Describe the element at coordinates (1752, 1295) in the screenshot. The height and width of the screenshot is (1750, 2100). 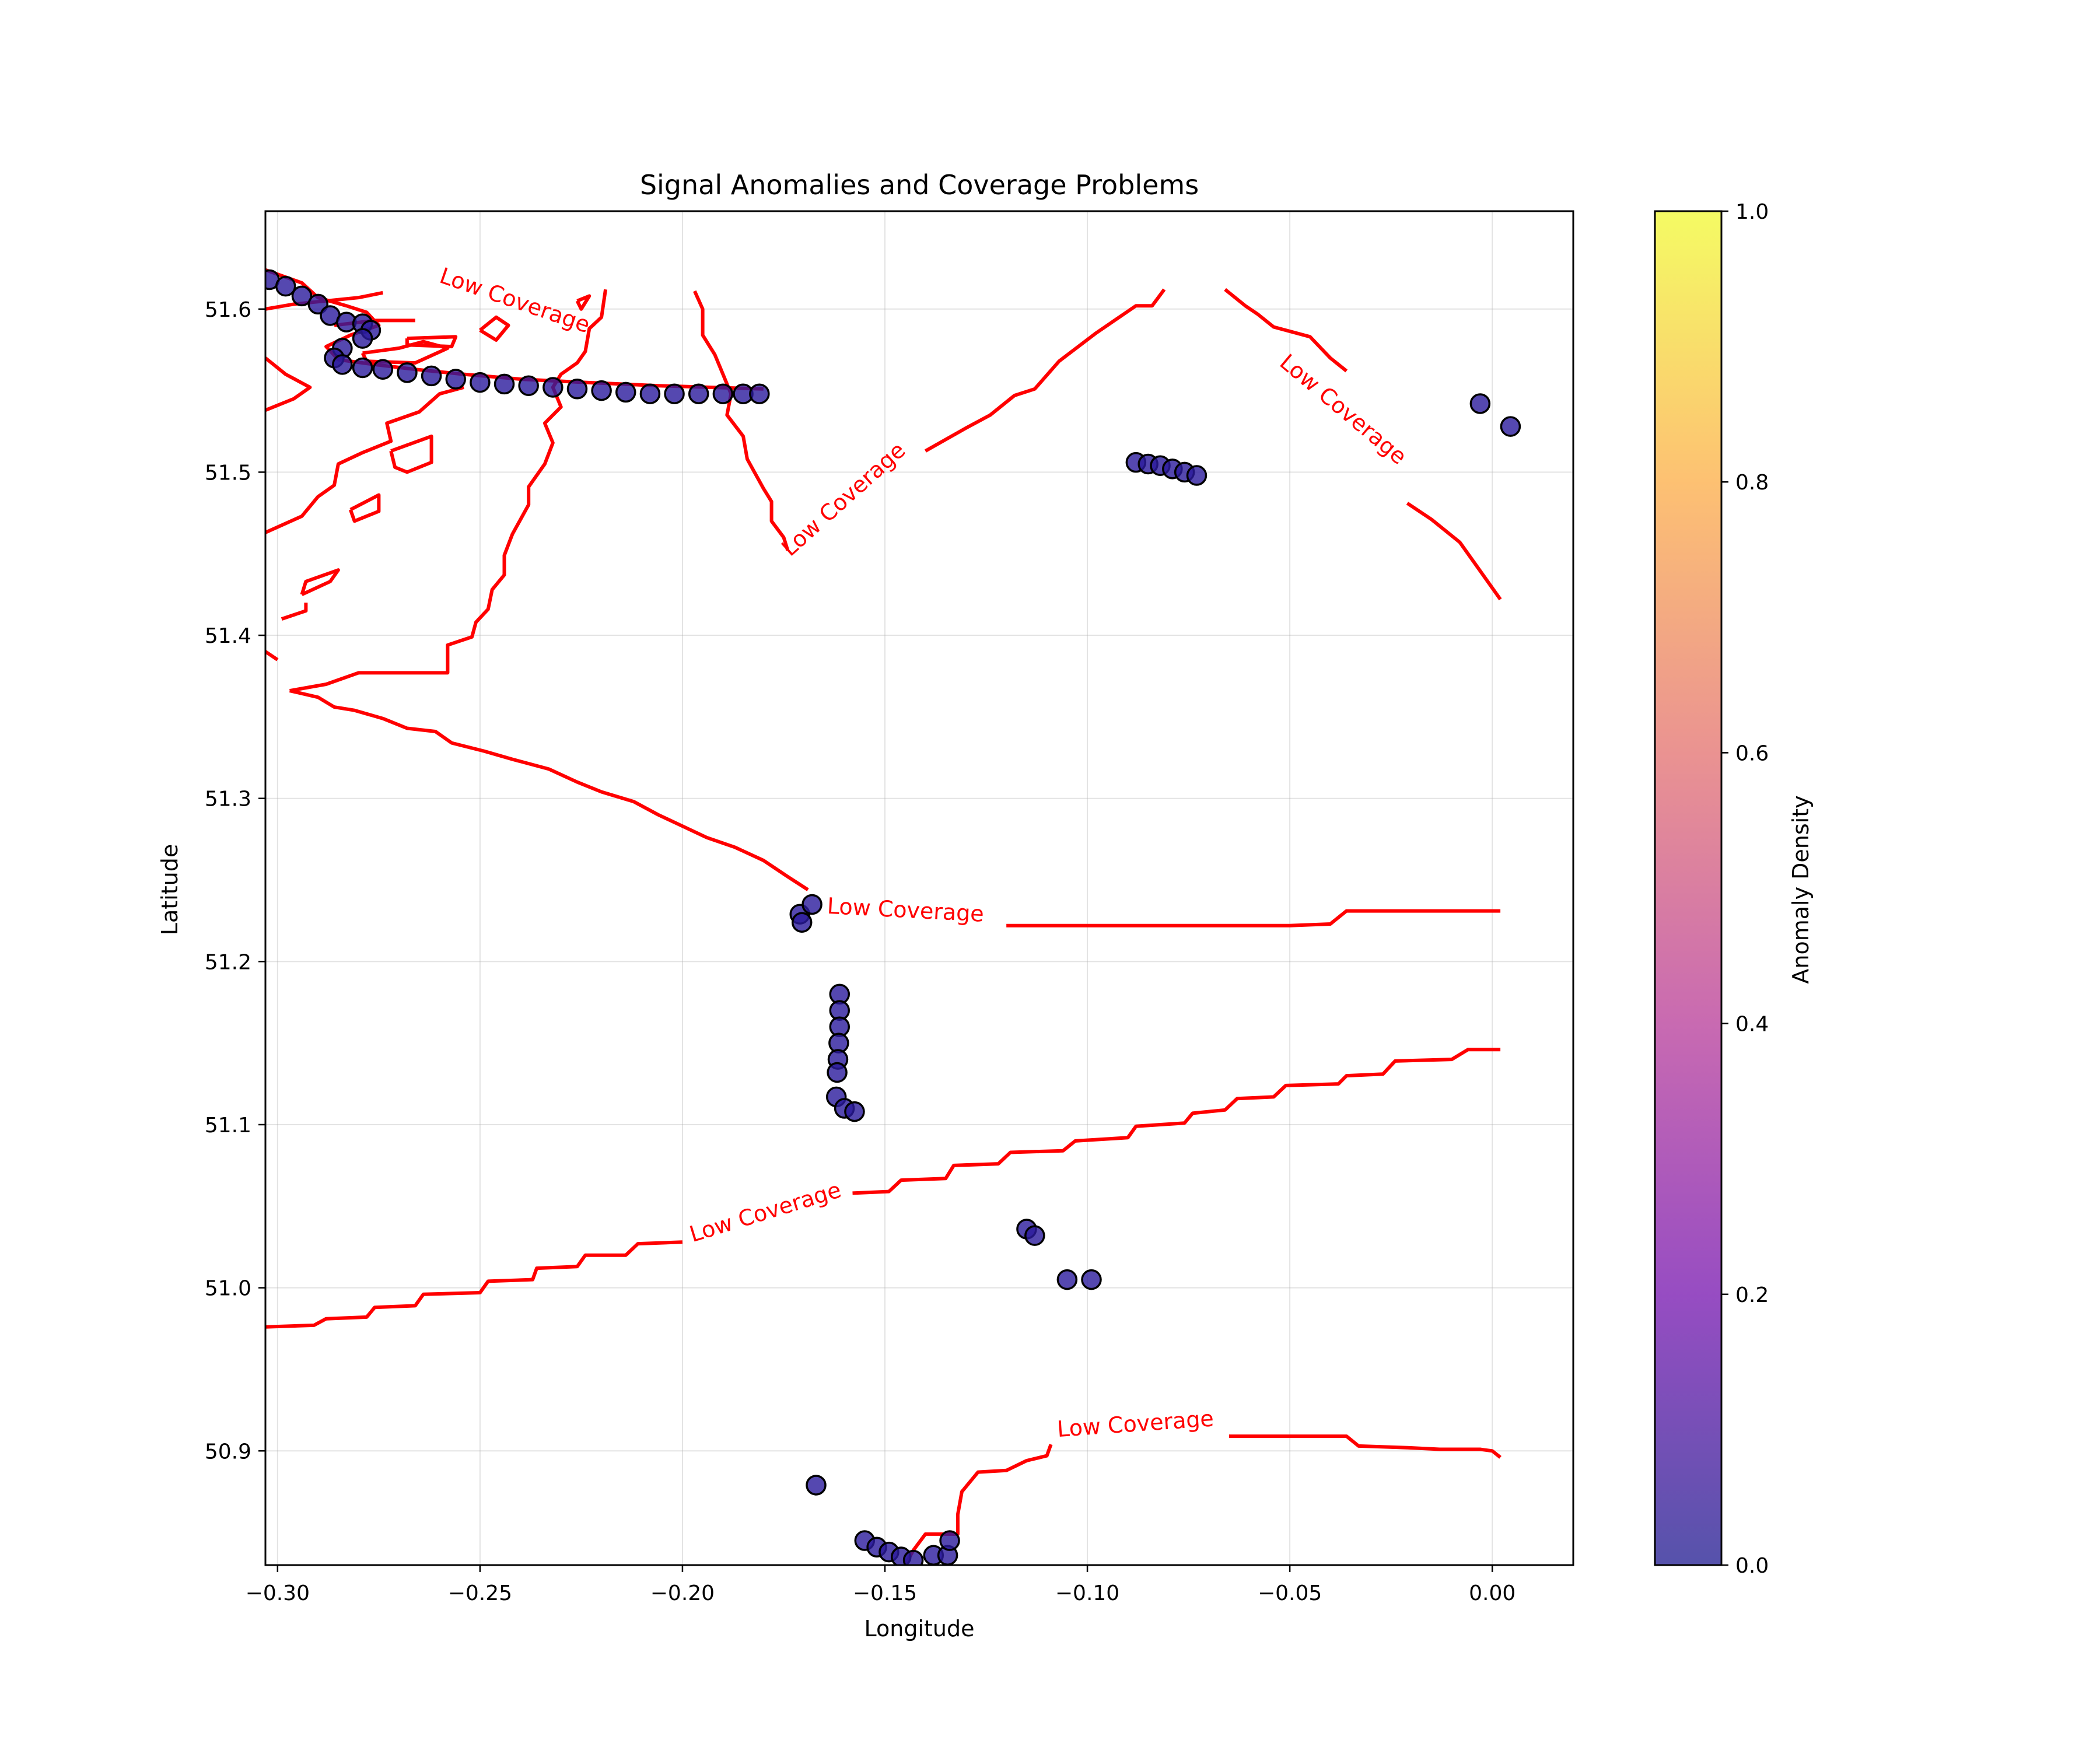
I see `colorbar-tick-label: 0.2` at that location.